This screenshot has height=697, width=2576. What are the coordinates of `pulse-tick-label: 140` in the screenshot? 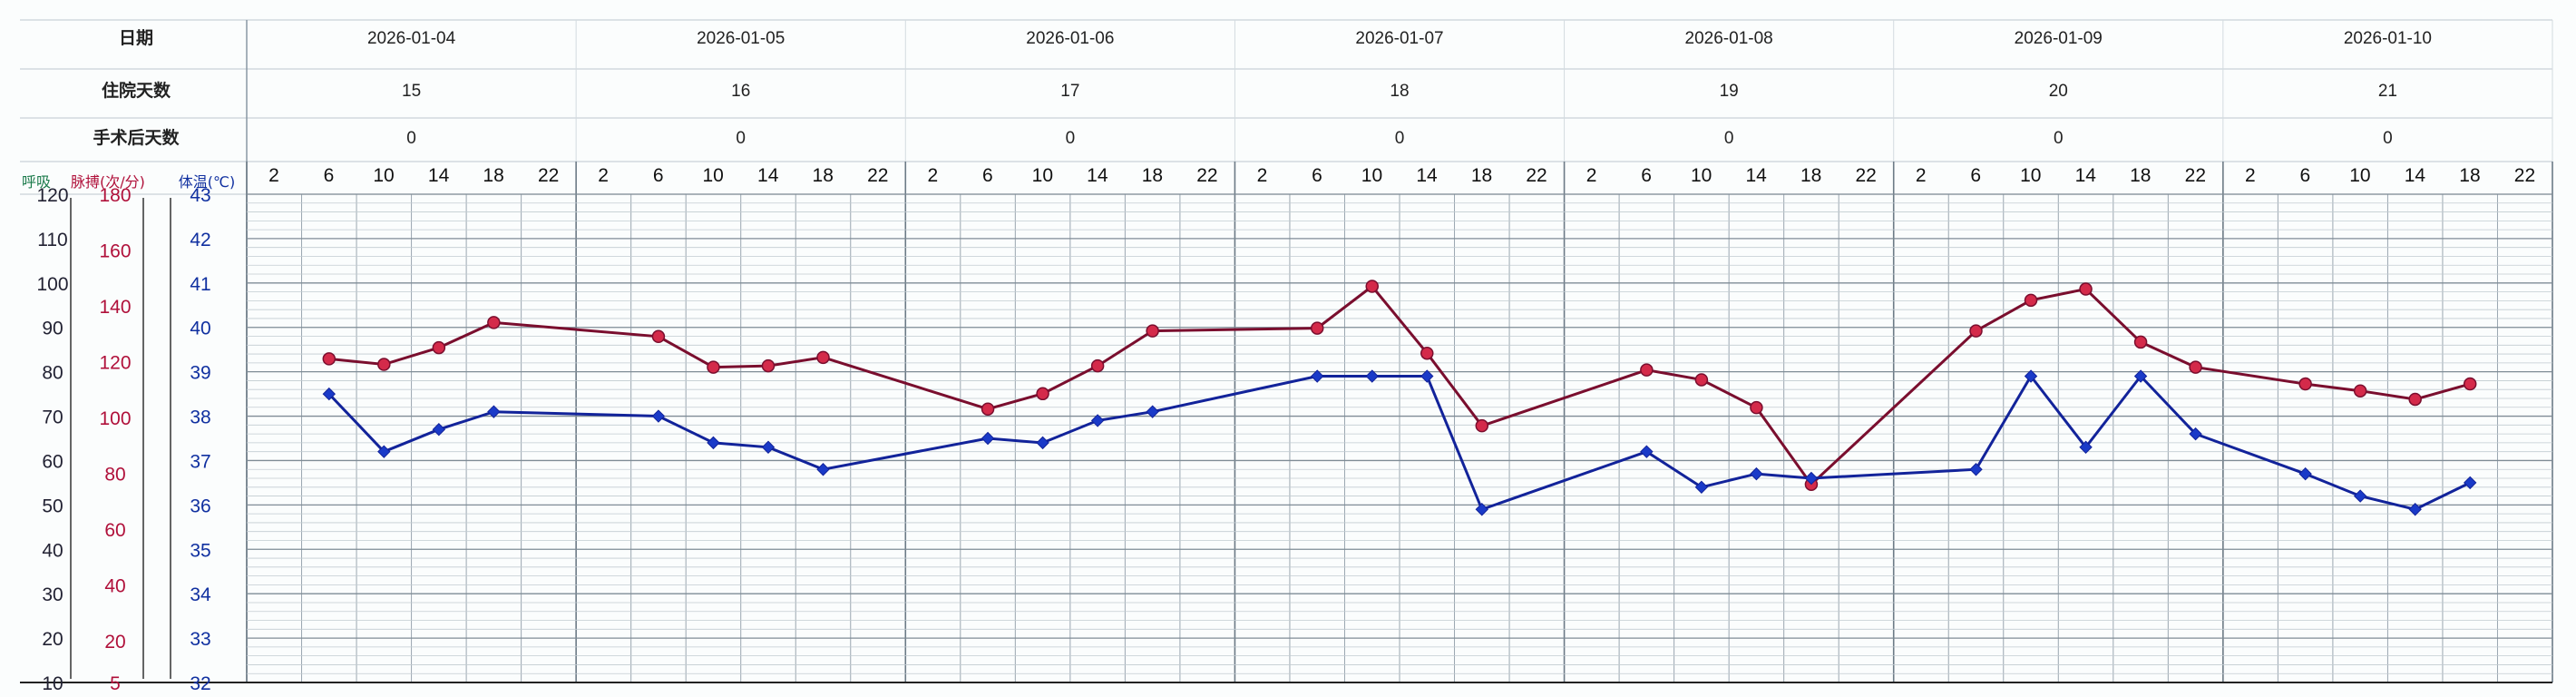 It's located at (115, 307).